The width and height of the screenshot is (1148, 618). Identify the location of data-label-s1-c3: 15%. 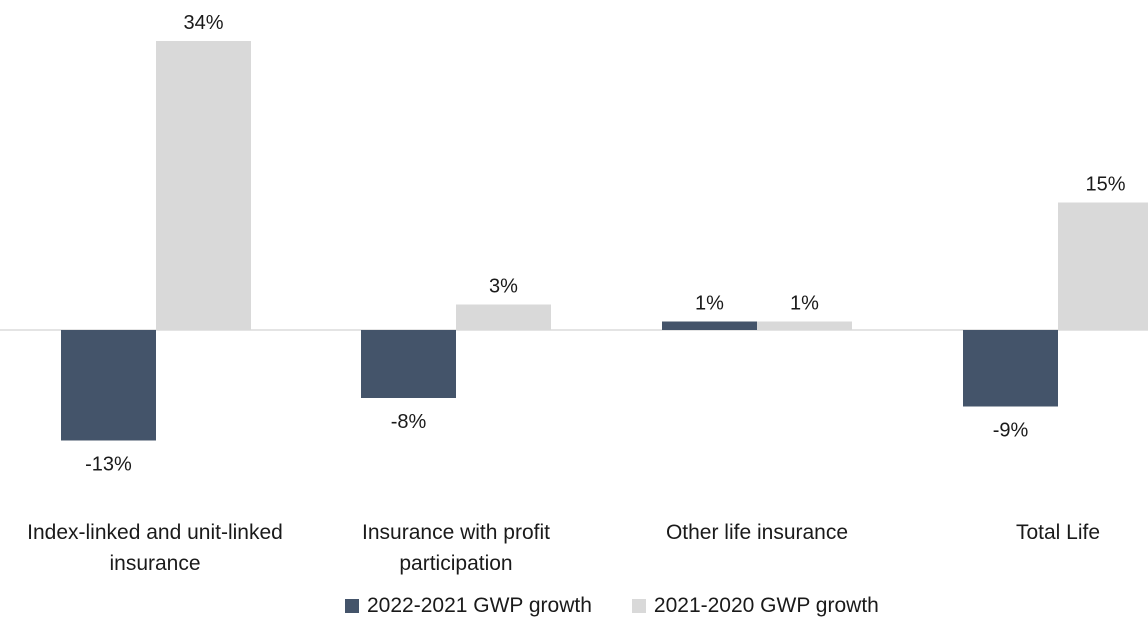
(1105, 185).